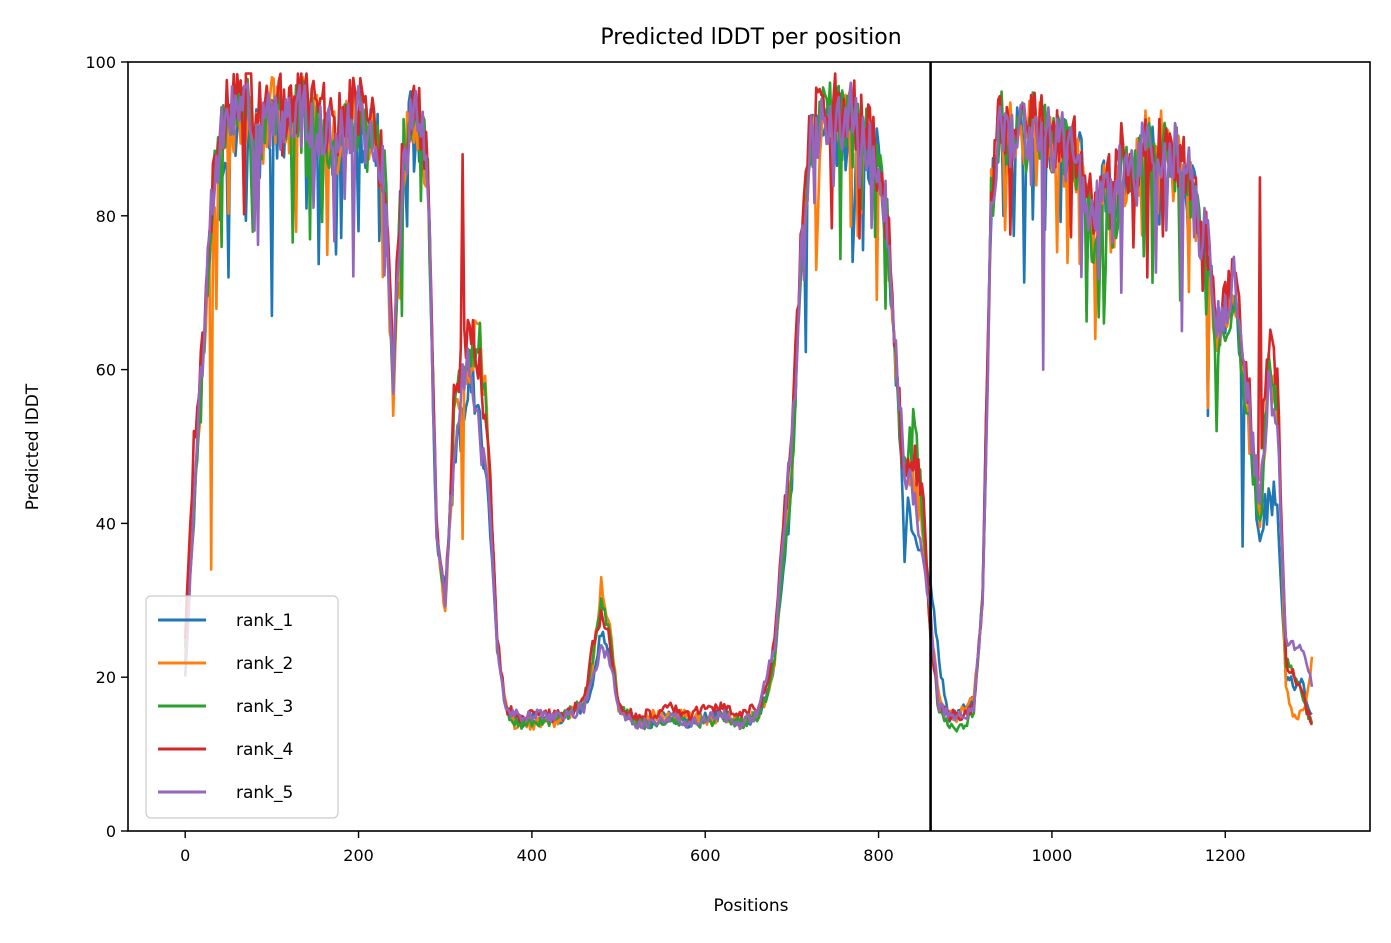 Image resolution: width=1391 pixels, height=943 pixels. Describe the element at coordinates (532, 855) in the screenshot. I see `x-tick-label: 400` at that location.